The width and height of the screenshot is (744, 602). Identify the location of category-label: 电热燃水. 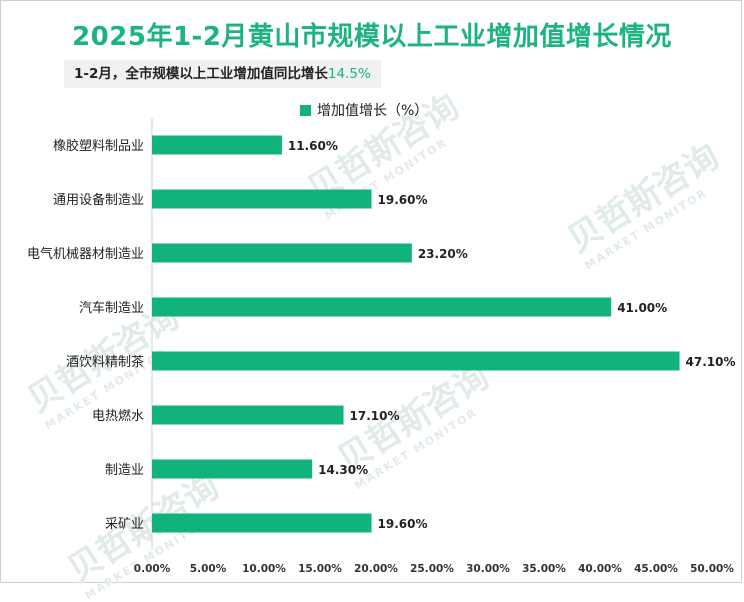
(118, 416).